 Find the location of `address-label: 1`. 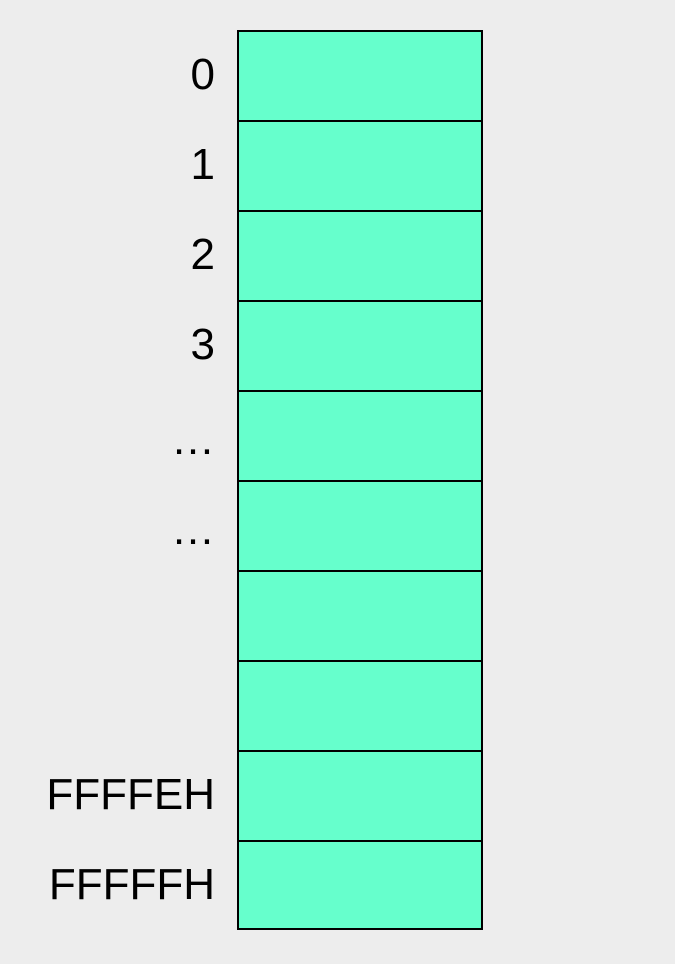

address-label: 1 is located at coordinates (202, 164).